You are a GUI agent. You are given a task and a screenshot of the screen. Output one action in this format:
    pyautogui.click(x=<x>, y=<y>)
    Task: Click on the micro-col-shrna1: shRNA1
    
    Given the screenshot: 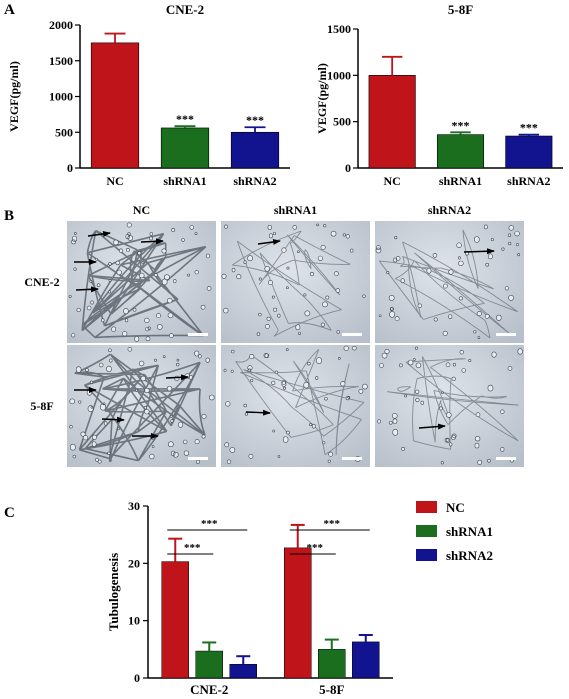 What is the action you would take?
    pyautogui.click(x=295, y=210)
    